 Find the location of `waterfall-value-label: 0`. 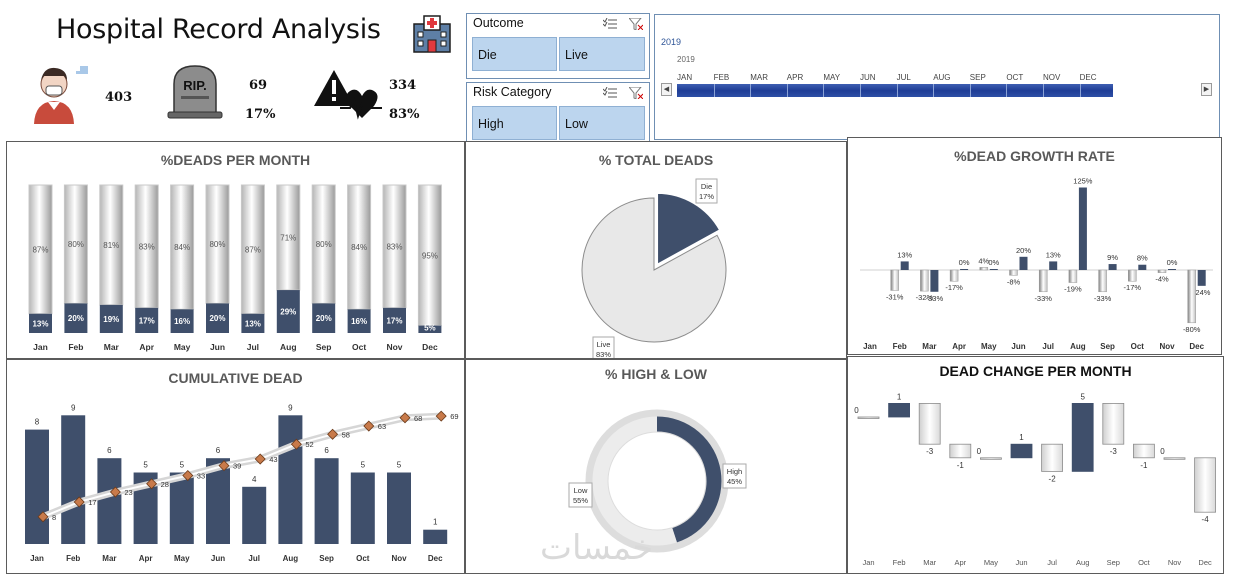

waterfall-value-label: 0 is located at coordinates (979, 451).